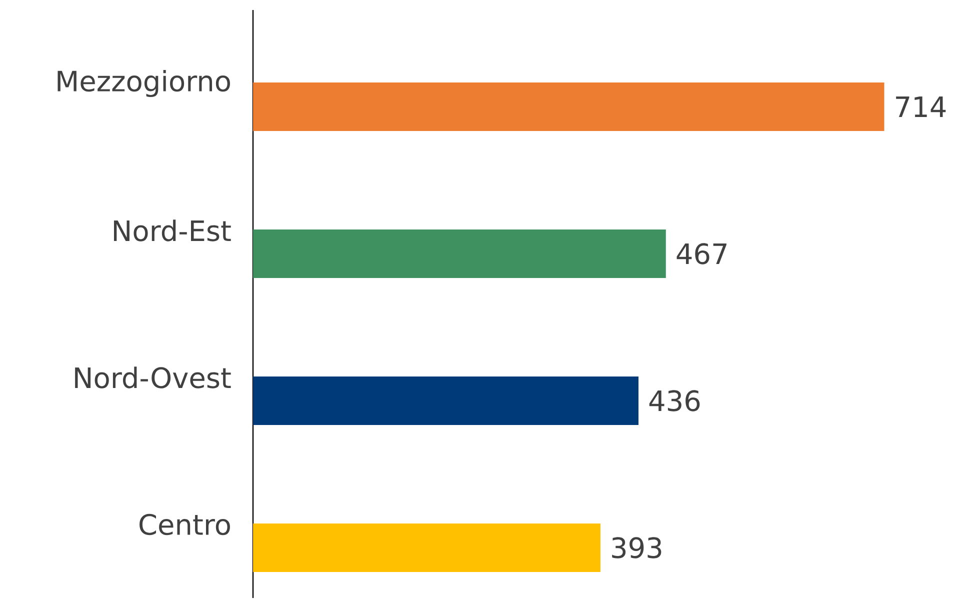 The width and height of the screenshot is (975, 599). I want to click on data-label: 393, so click(637, 548).